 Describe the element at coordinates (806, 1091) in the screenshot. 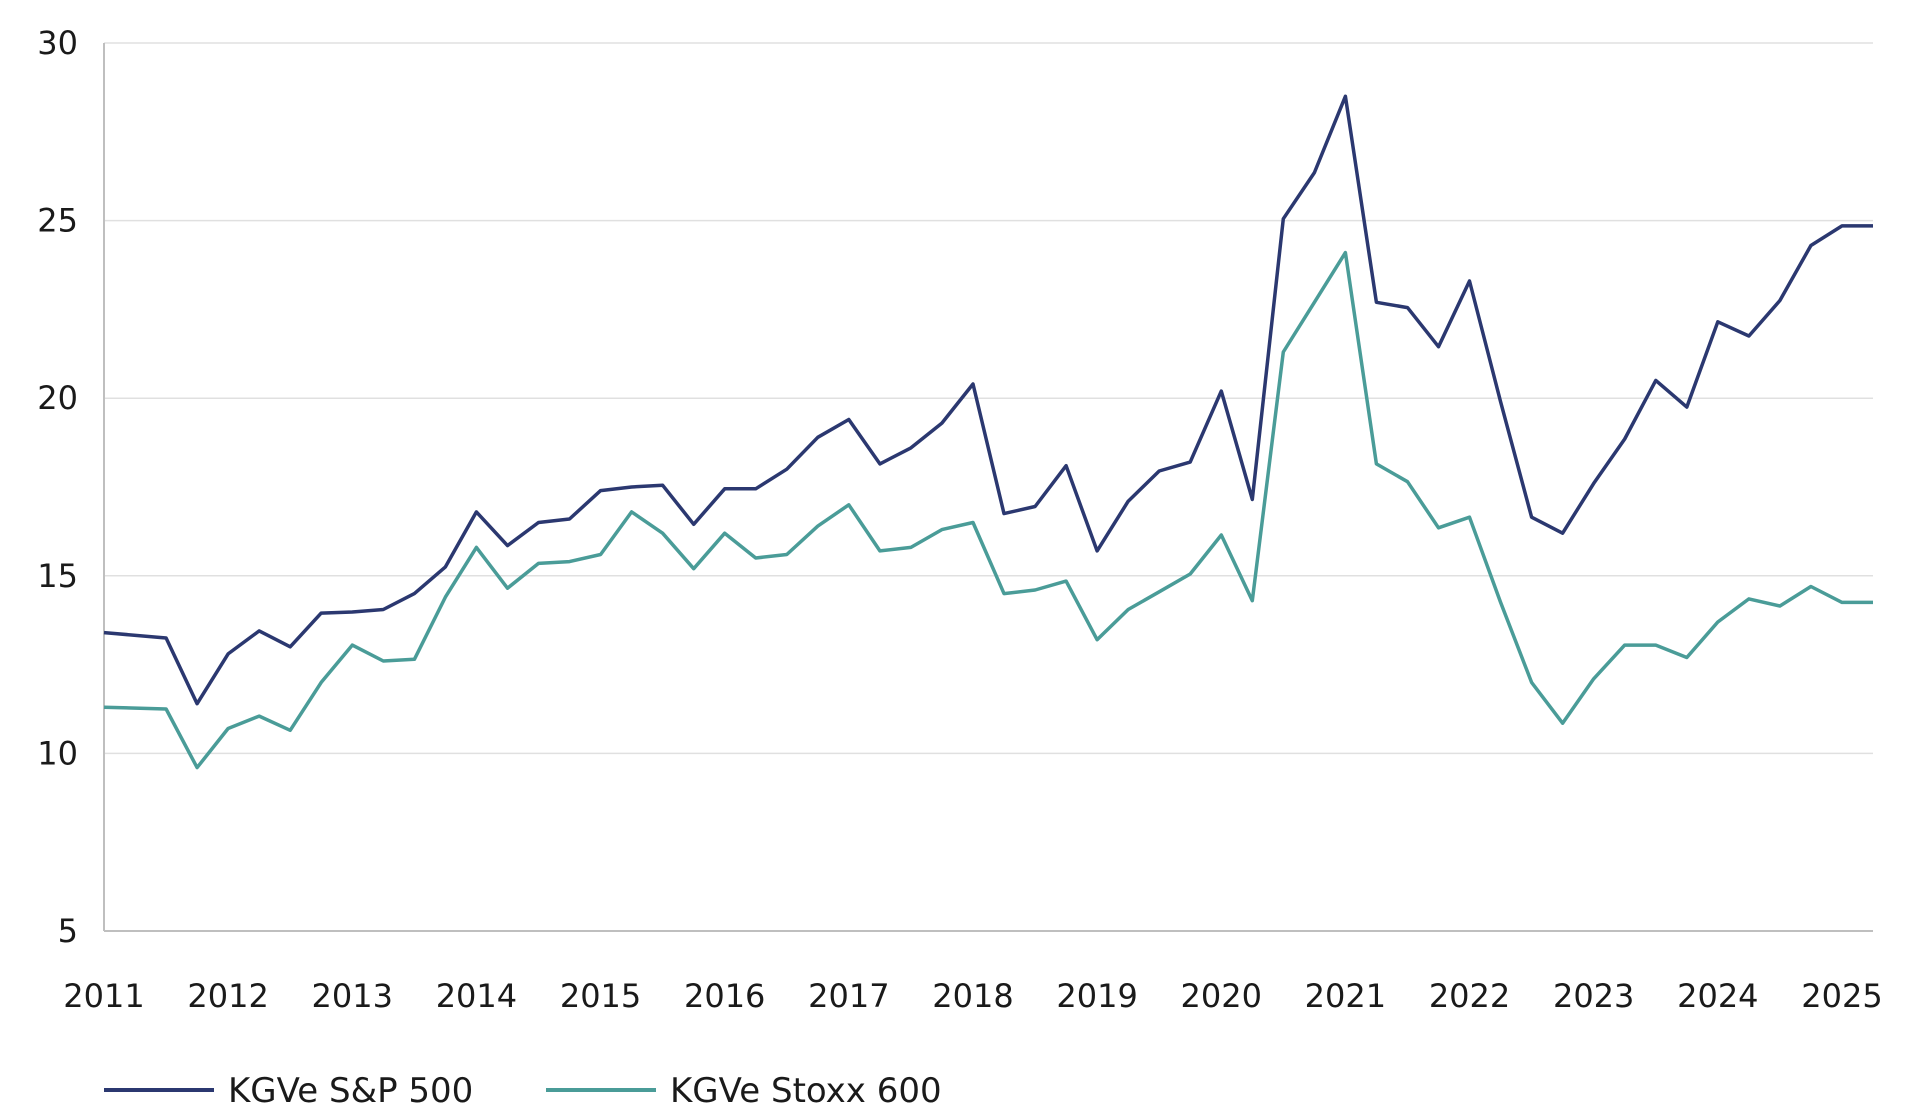

I see `legend-label-stoxx600: KGVe Stoxx 600` at that location.